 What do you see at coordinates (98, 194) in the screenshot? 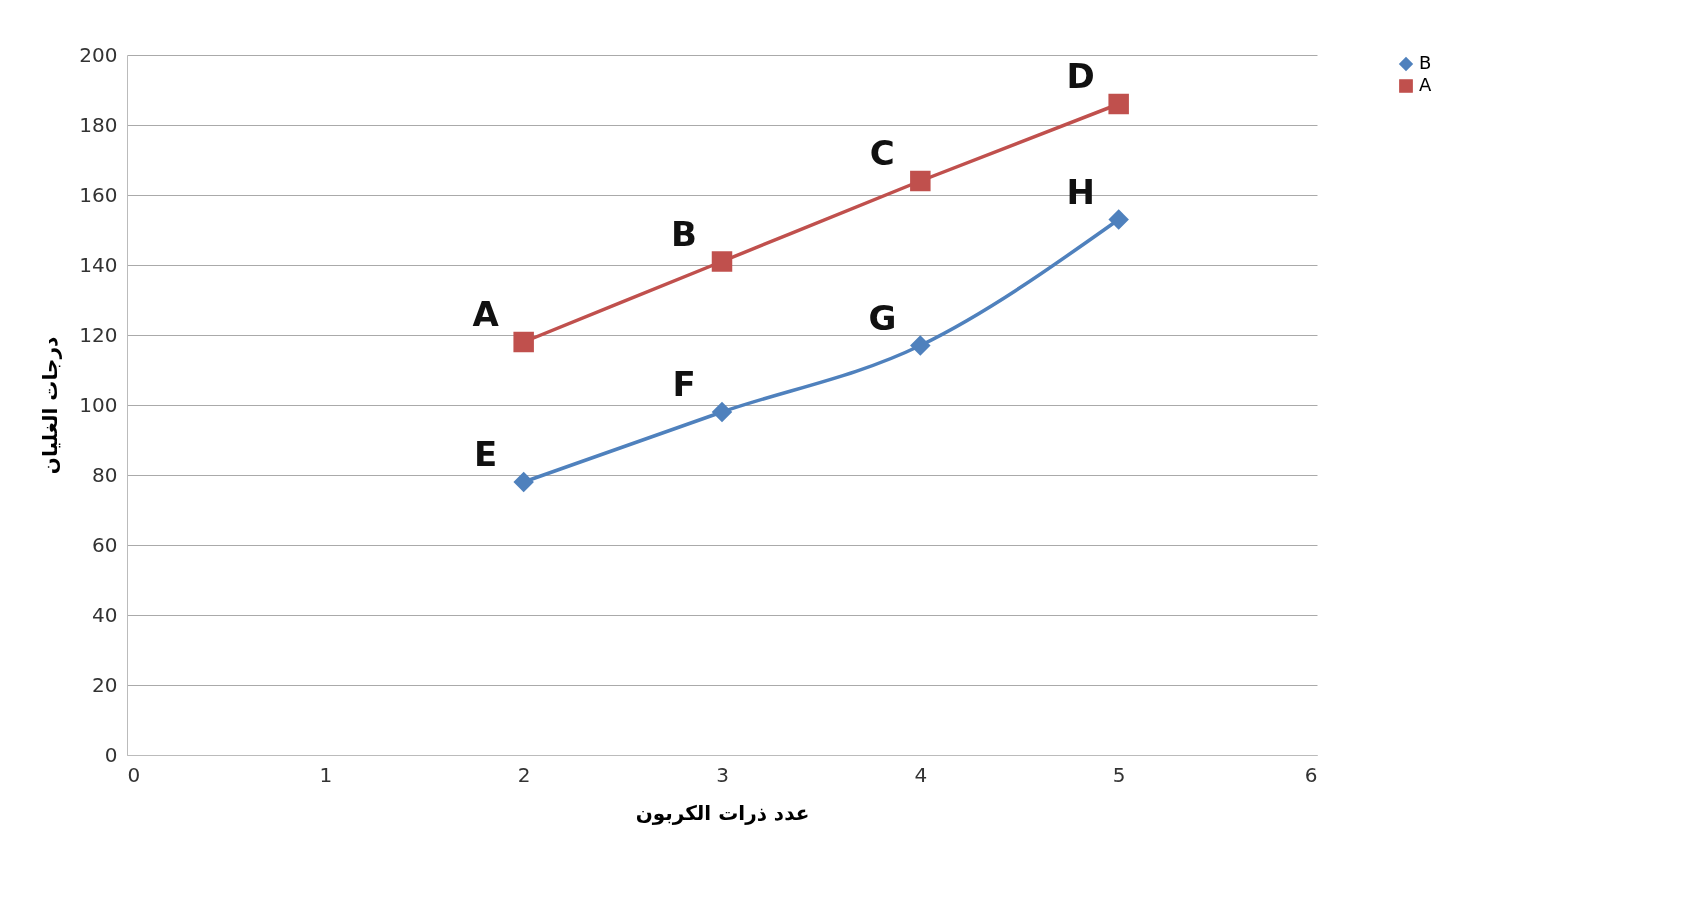
I see `y-tick-label: 160` at bounding box center [98, 194].